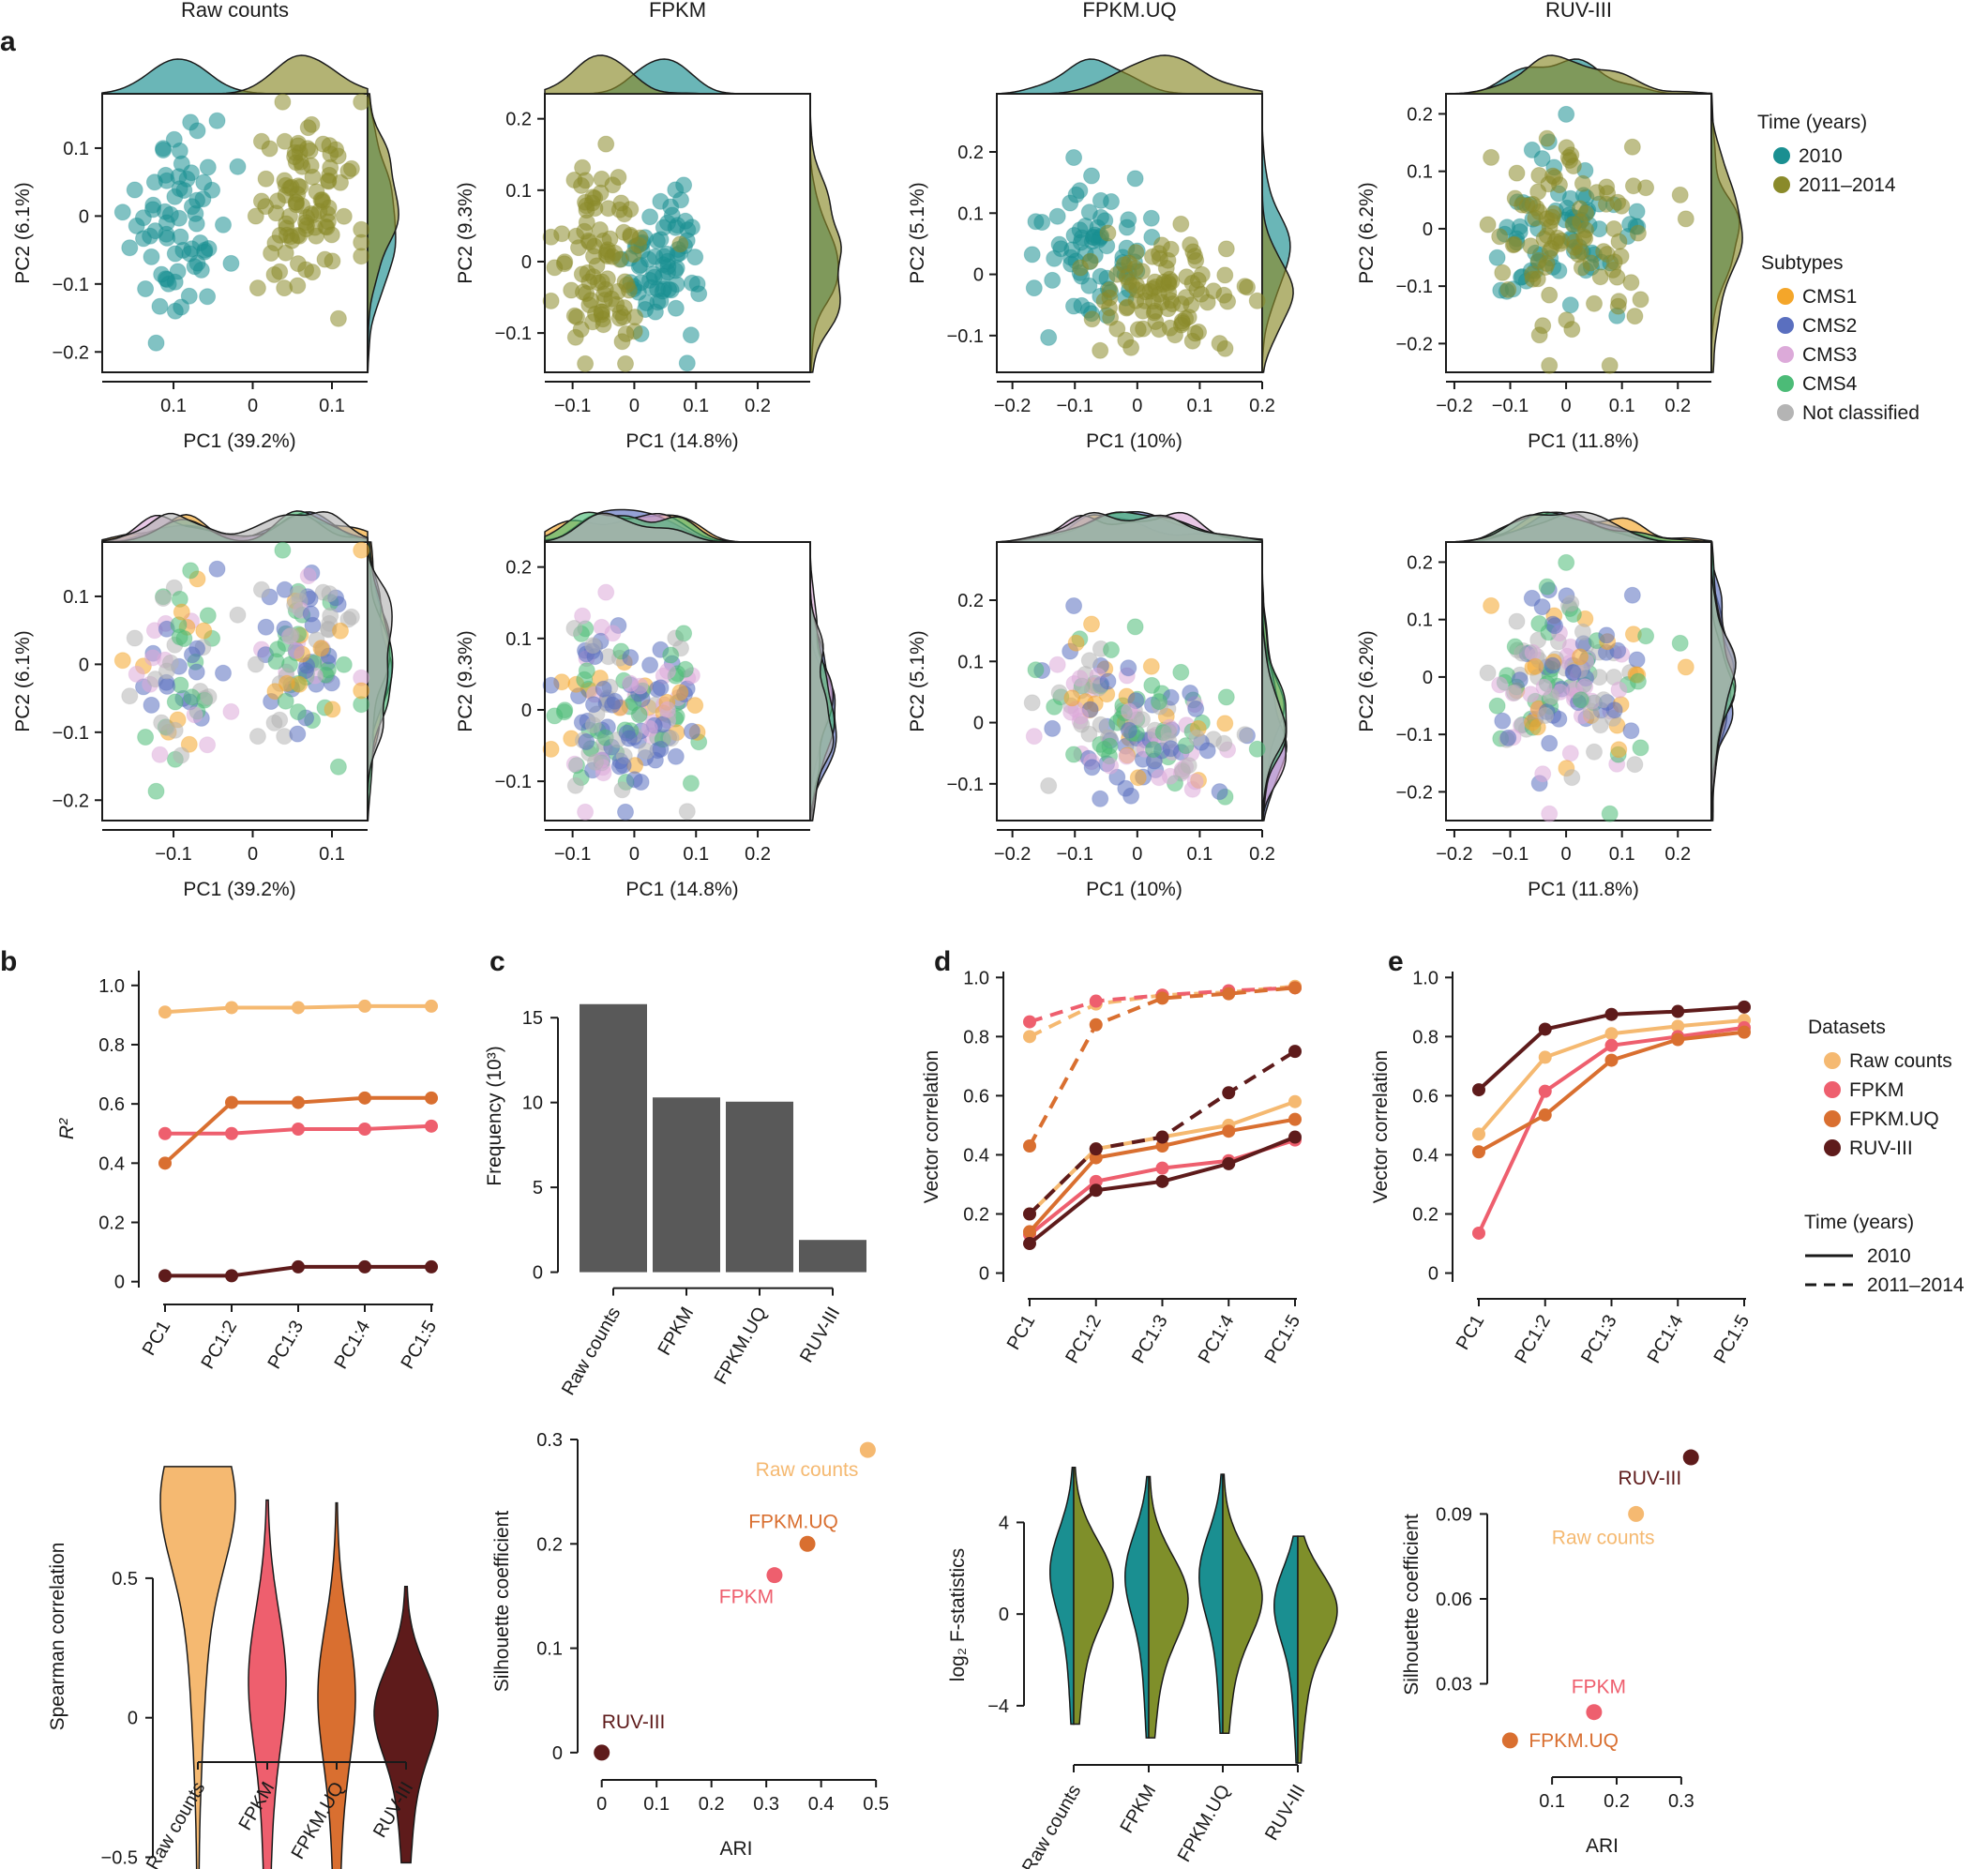  Describe the element at coordinates (1812, 123) in the screenshot. I see `legend-title: Time (years)` at that location.